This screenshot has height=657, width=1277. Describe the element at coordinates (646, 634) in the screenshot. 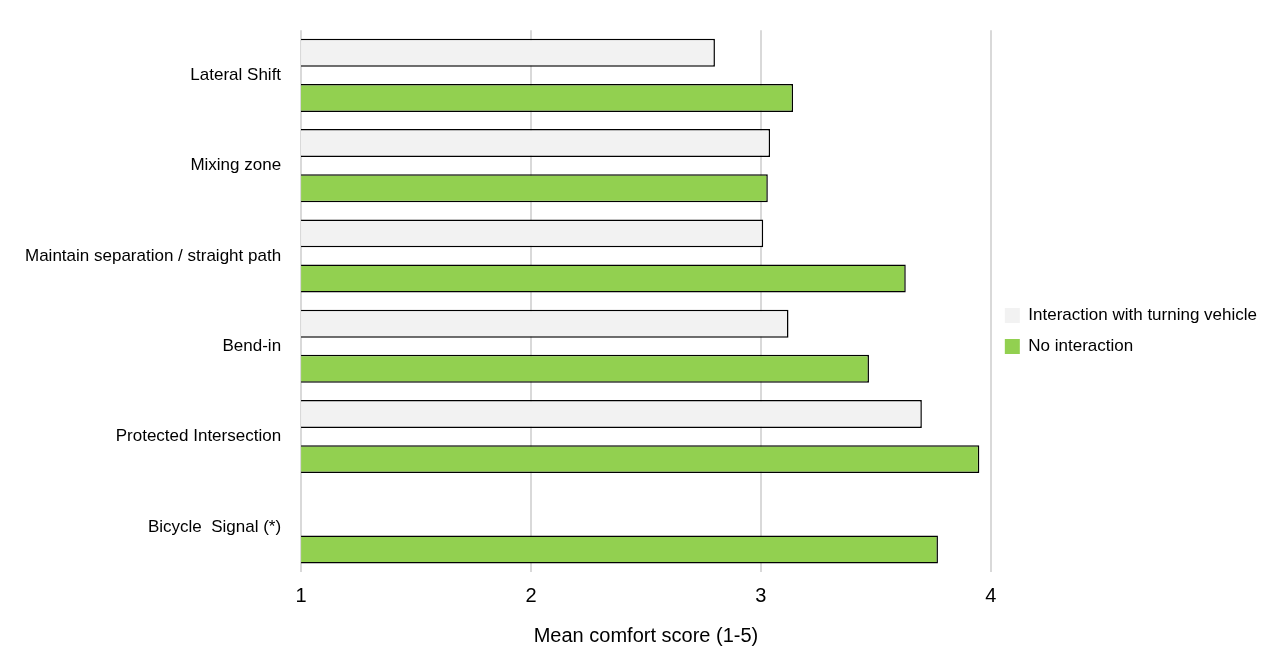

I see `x-axis-title: Mean comfort score (1-5)` at that location.